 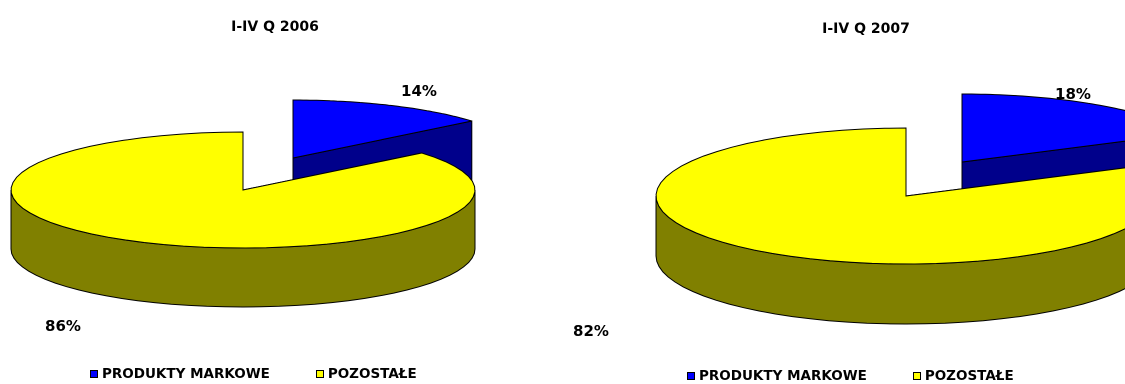 I want to click on data-label-produkty-markowe: 14%, so click(x=419, y=91).